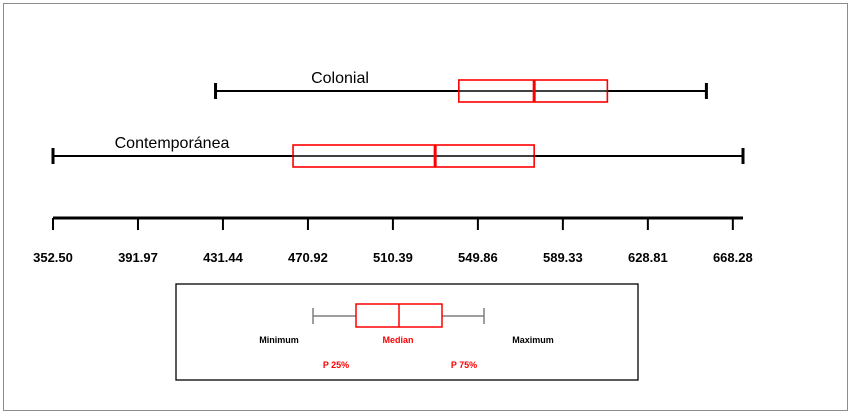 This screenshot has width=853, height=416. I want to click on legend-minimum-label: Minimum, so click(279, 340).